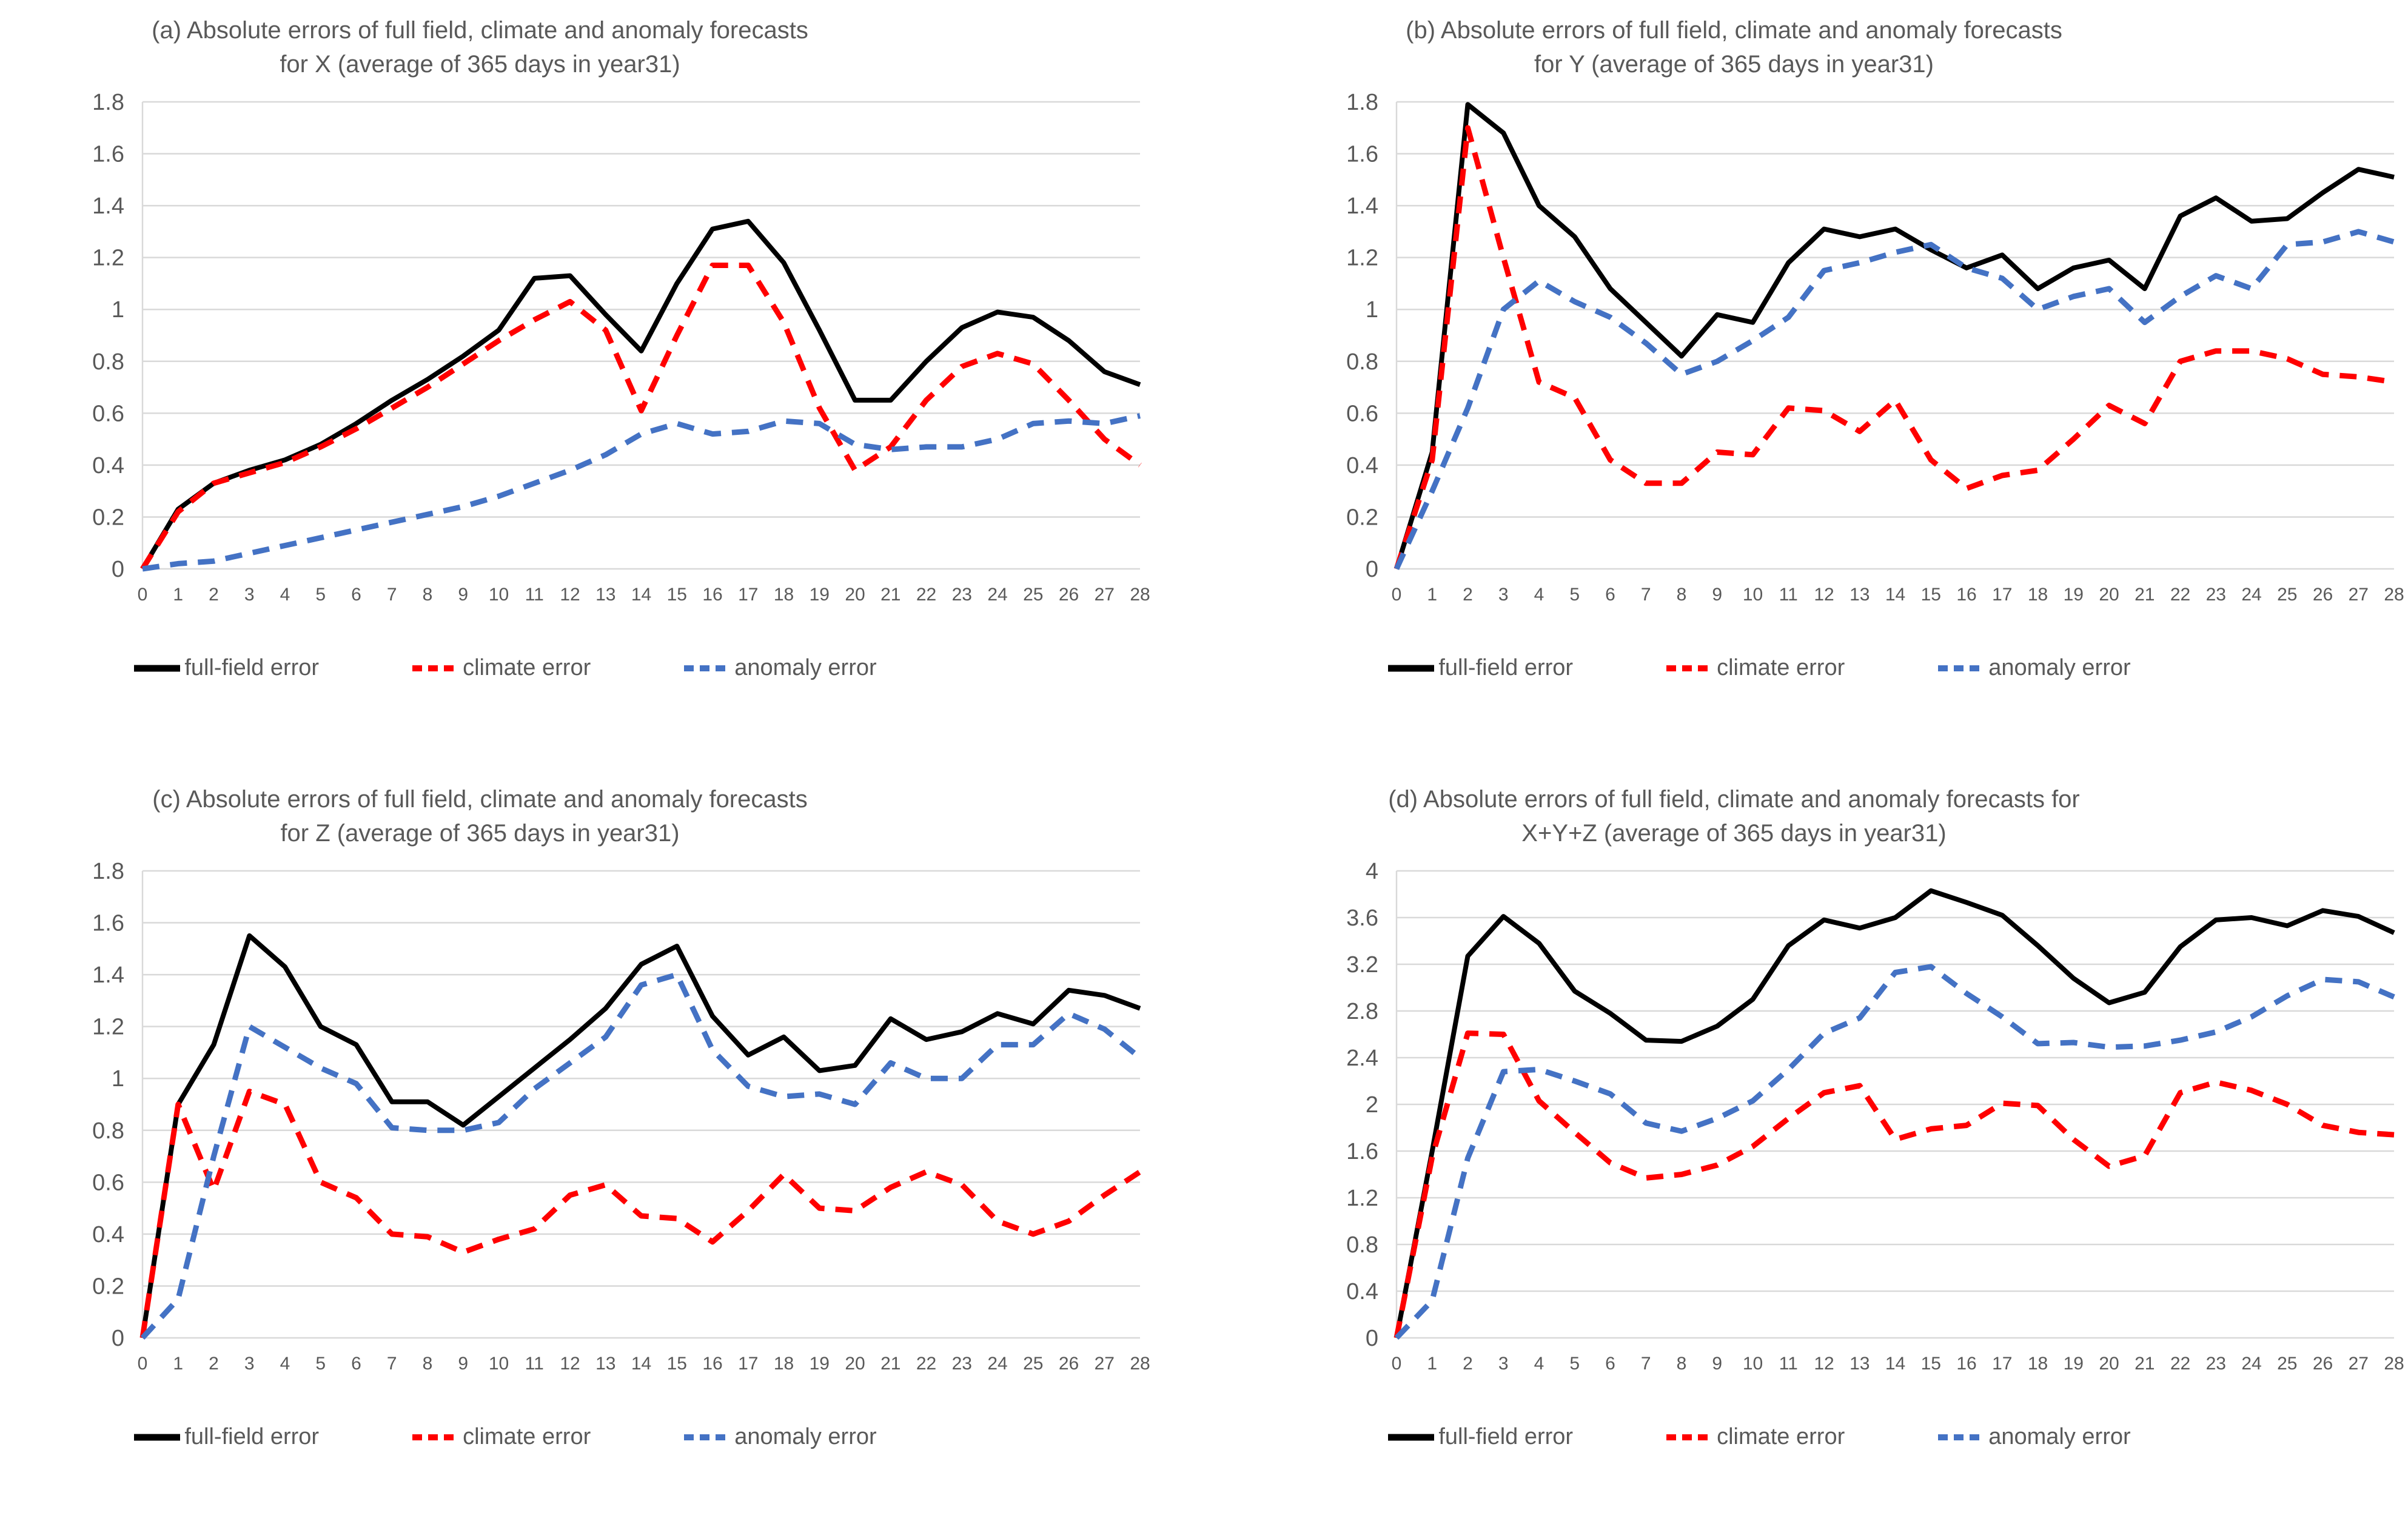 This screenshot has width=2408, height=1538. What do you see at coordinates (1033, 1364) in the screenshot?
I see `svg-text: 25` at bounding box center [1033, 1364].